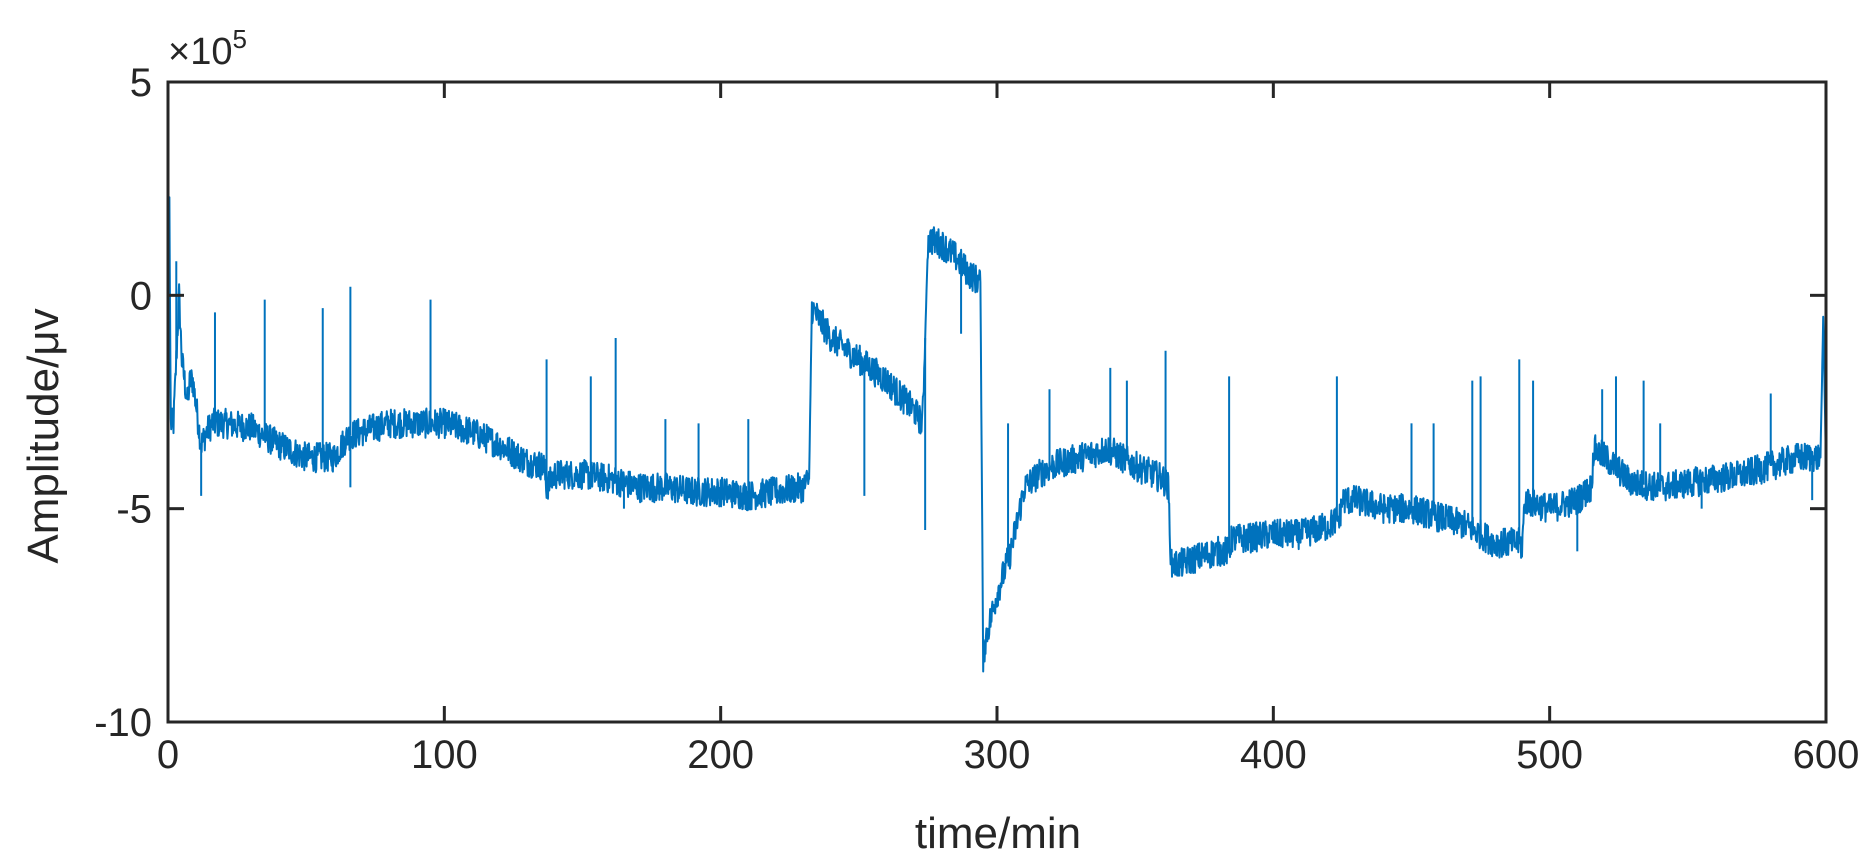 This screenshot has height=866, width=1874. Describe the element at coordinates (168, 755) in the screenshot. I see `x-tick-label: 0` at that location.